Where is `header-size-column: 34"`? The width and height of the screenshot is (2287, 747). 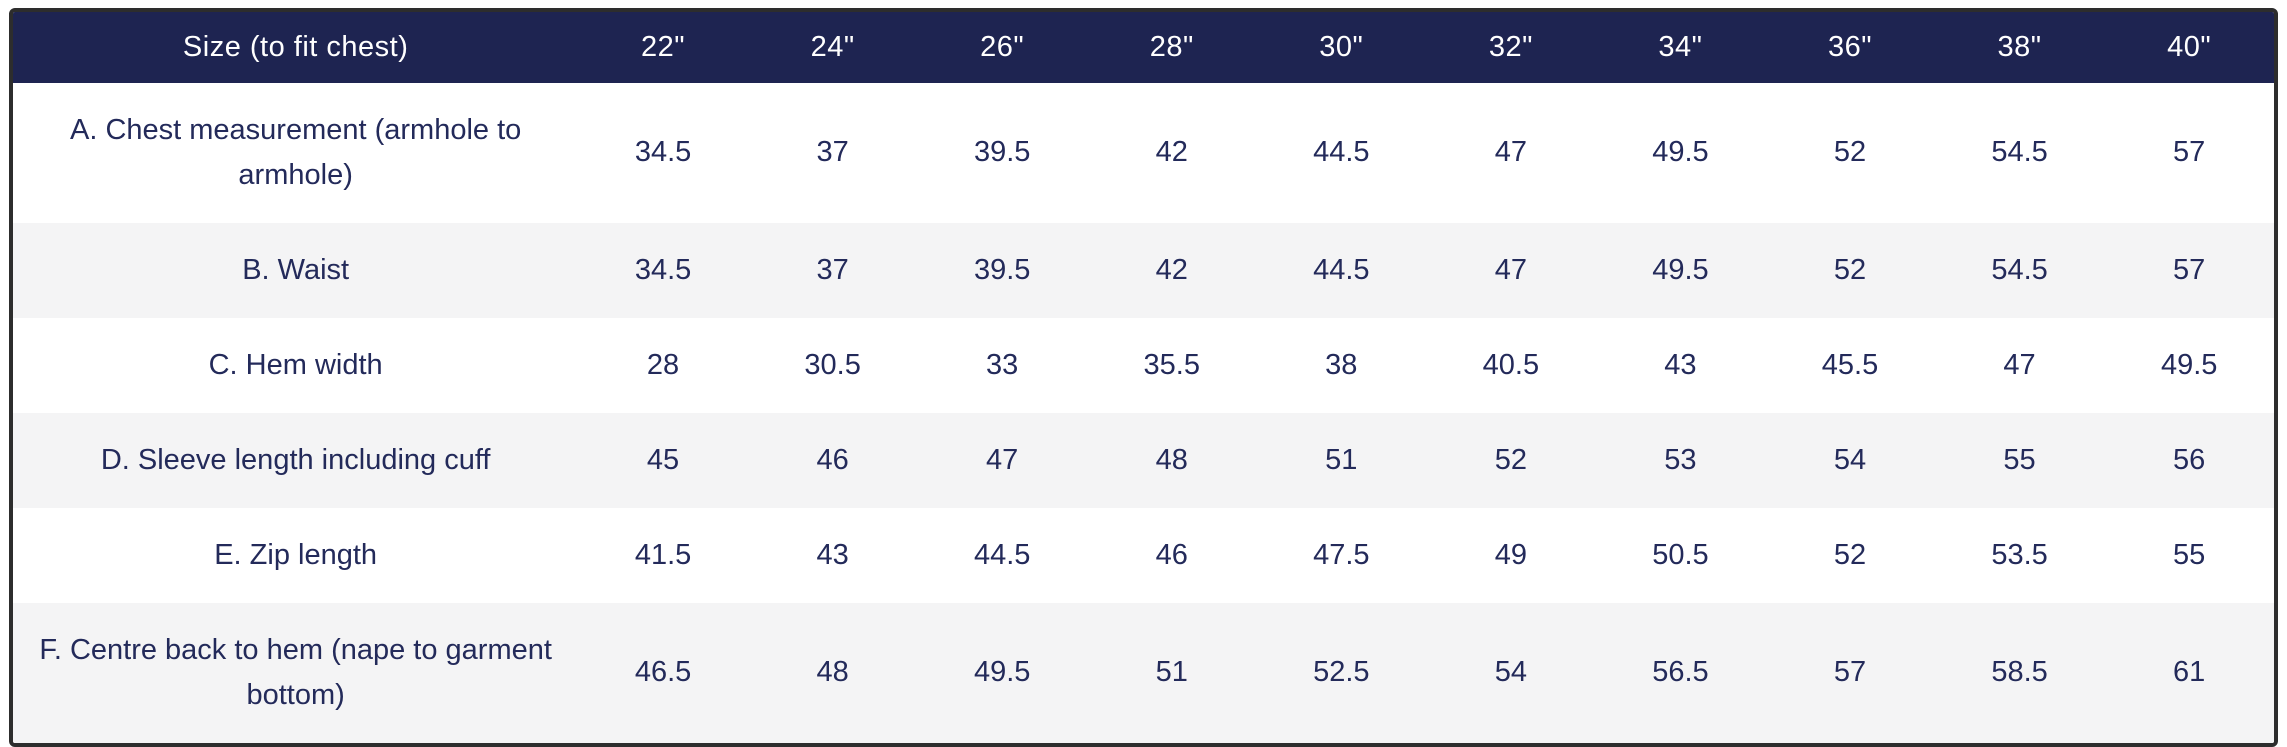 header-size-column: 34" is located at coordinates (1680, 47).